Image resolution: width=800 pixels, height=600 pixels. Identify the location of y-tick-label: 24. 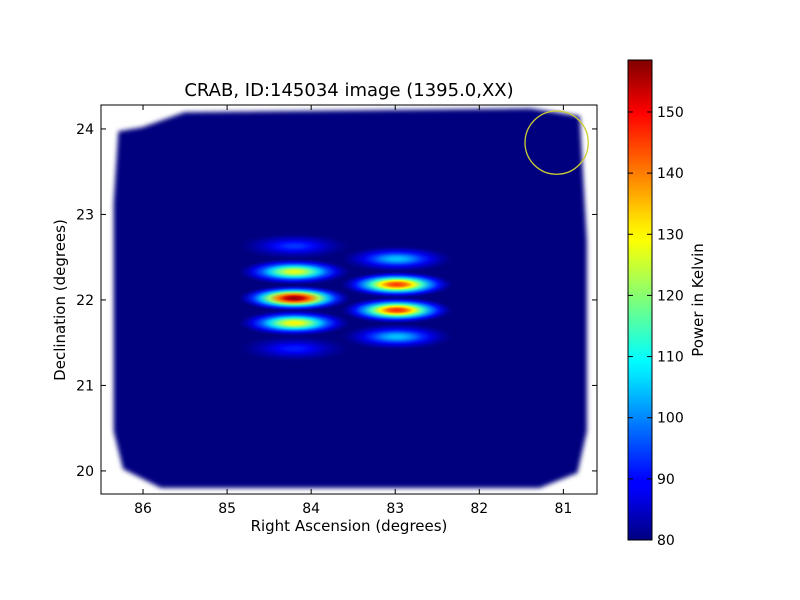
(85, 130).